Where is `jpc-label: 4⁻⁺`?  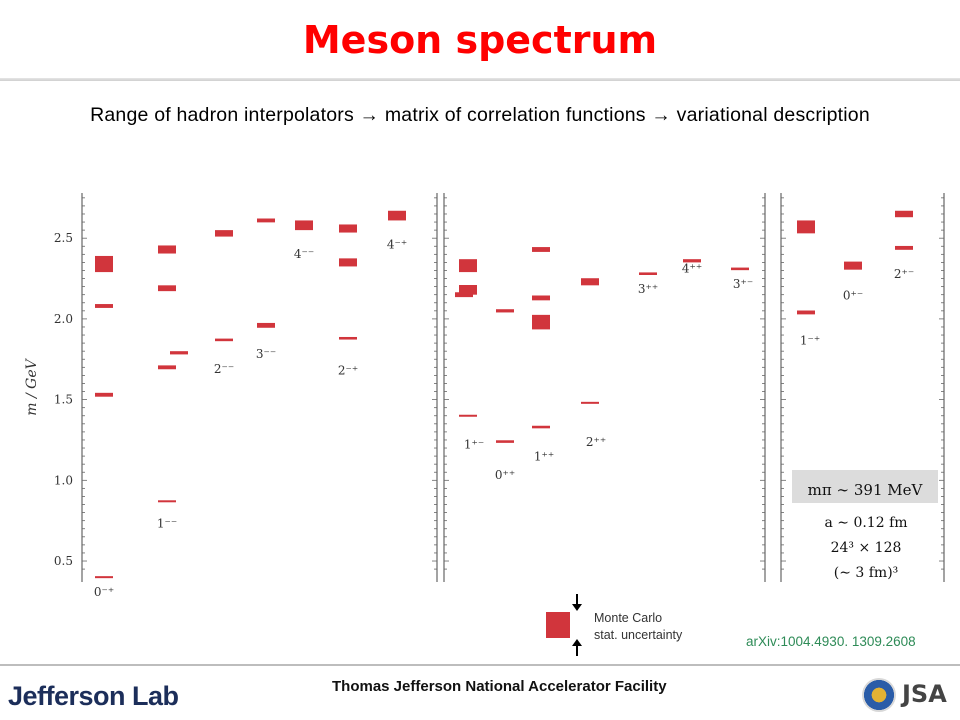
jpc-label: 4⁻⁺ is located at coordinates (397, 244).